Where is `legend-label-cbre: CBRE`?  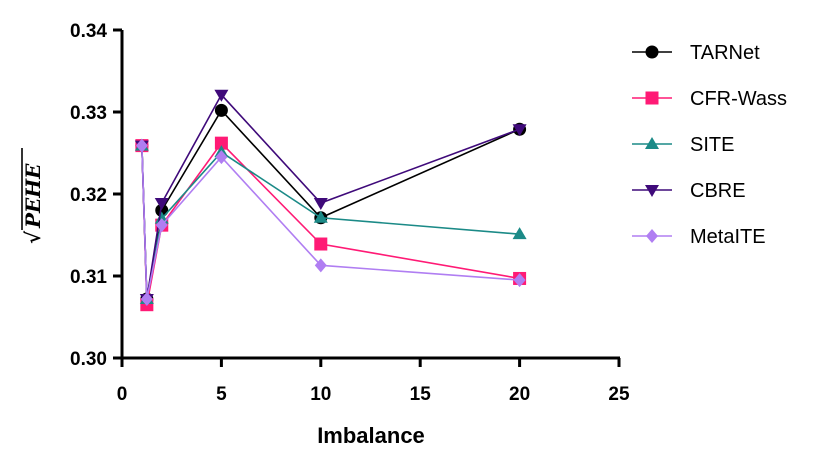 legend-label-cbre: CBRE is located at coordinates (718, 191).